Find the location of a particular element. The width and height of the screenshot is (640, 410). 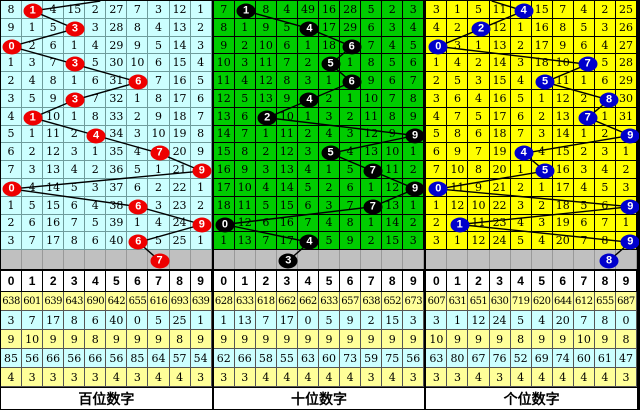

drawn-number-ball: 0 is located at coordinates (438, 46).